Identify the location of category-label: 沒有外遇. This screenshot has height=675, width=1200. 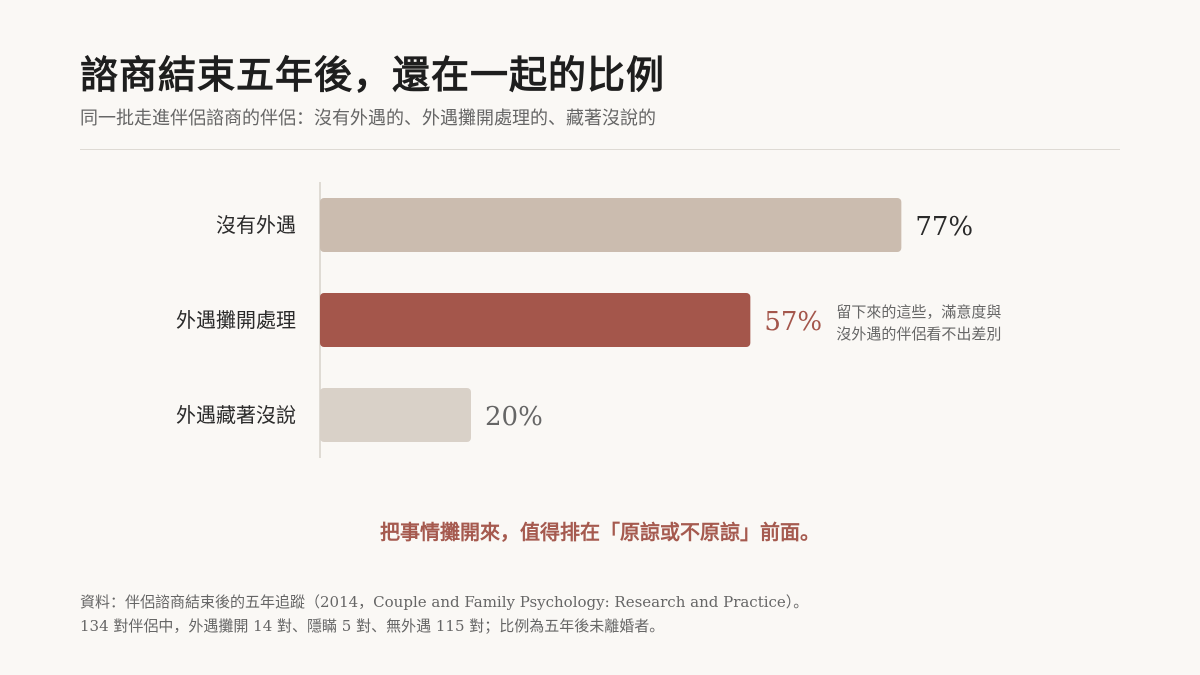
(256, 225).